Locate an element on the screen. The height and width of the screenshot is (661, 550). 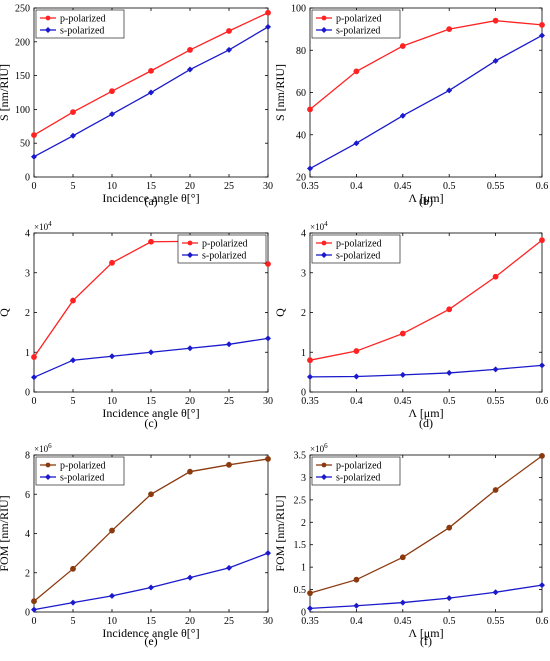
x-tick-label: 15 is located at coordinates (151, 401).